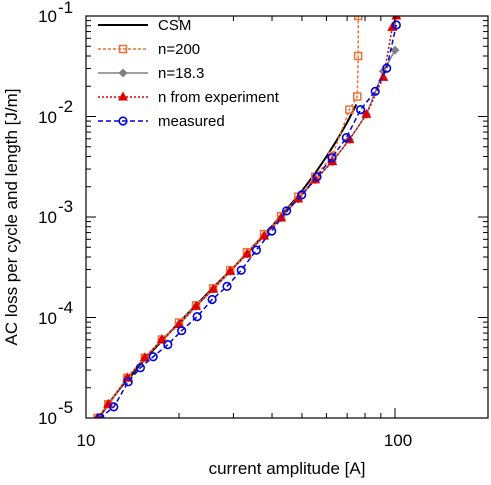 The width and height of the screenshot is (491, 485). I want to click on y-tick-exp-1e-4: -4, so click(65, 307).